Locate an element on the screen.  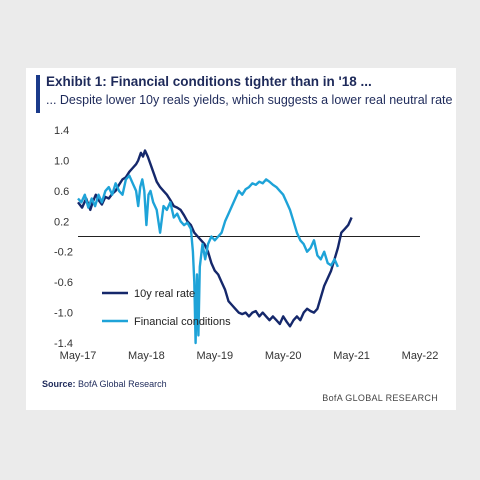
x-tick-label: May-19 is located at coordinates (214, 356).